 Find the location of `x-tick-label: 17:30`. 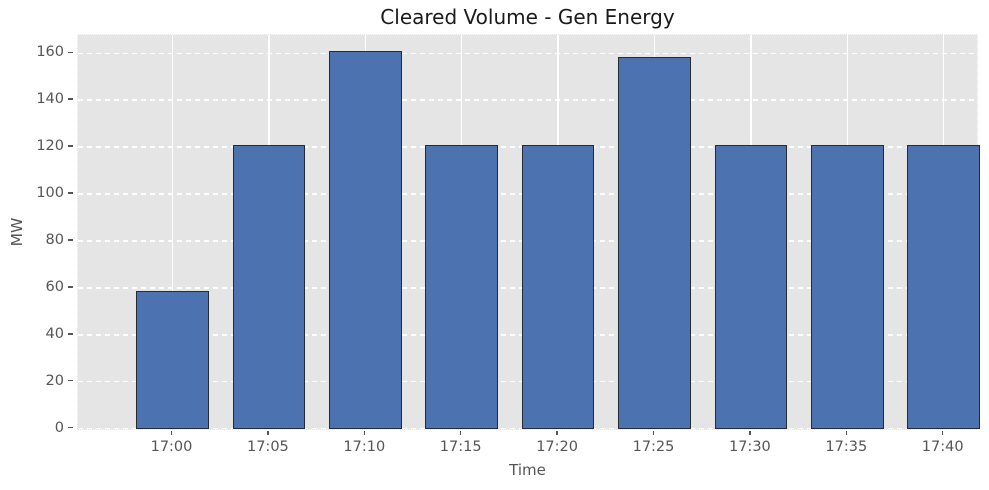

x-tick-label: 17:30 is located at coordinates (749, 447).